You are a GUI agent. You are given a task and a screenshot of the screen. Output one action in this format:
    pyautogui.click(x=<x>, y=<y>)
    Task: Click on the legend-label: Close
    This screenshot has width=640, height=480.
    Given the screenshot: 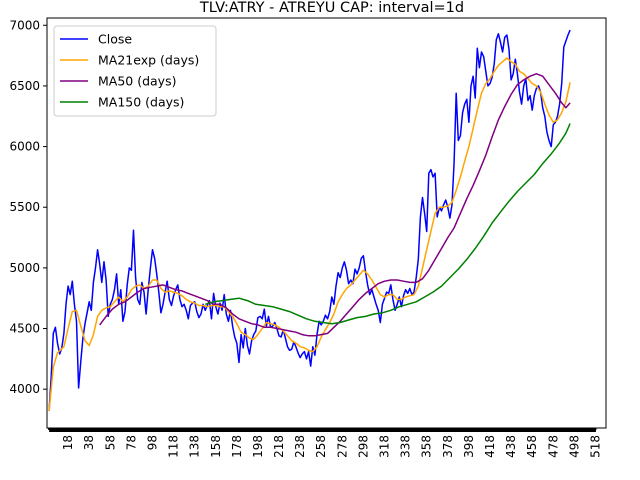 What is the action you would take?
    pyautogui.click(x=115, y=39)
    